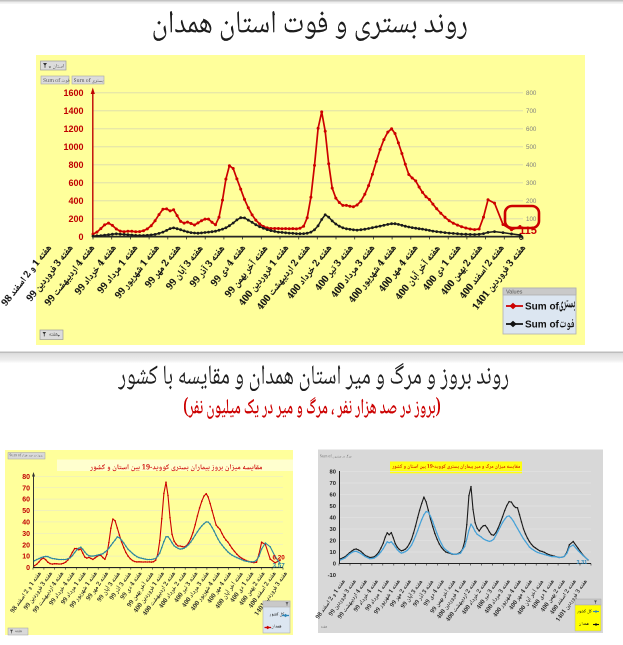 The width and height of the screenshot is (623, 645). Describe the element at coordinates (279, 558) in the screenshot. I see `svg-text: 6.20` at that location.